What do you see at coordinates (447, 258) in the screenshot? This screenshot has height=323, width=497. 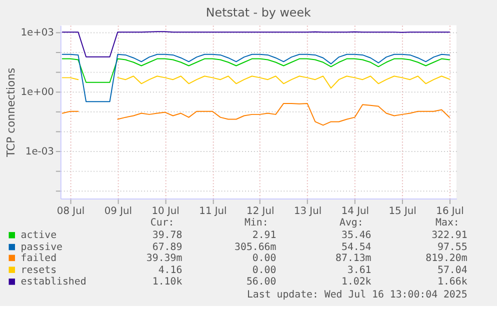 I see `text: 819.20m` at bounding box center [447, 258].